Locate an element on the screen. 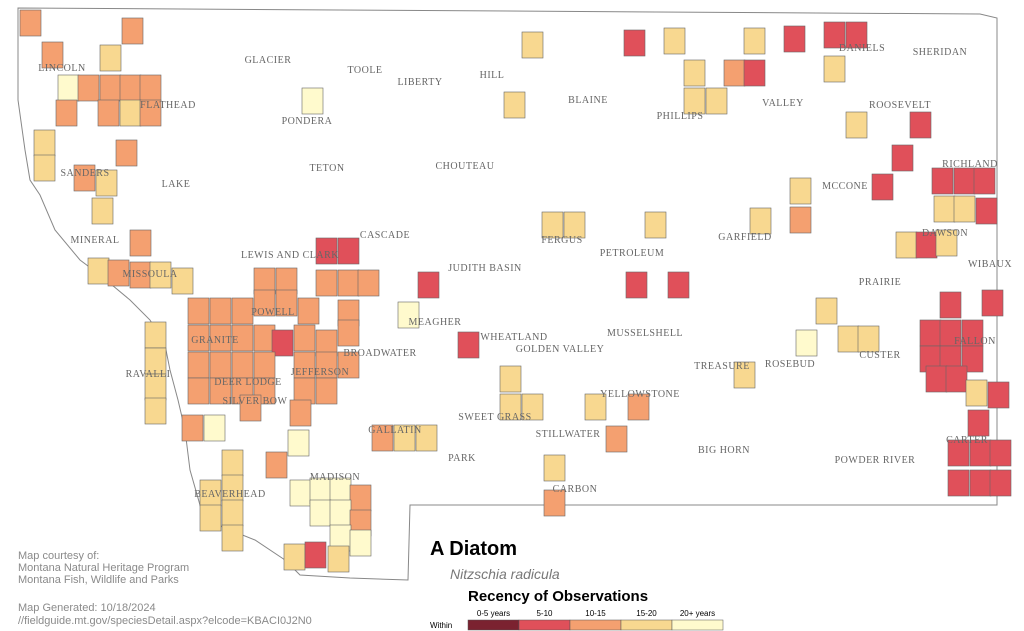 The image size is (1024, 631). county-label: CUSTER is located at coordinates (879, 355).